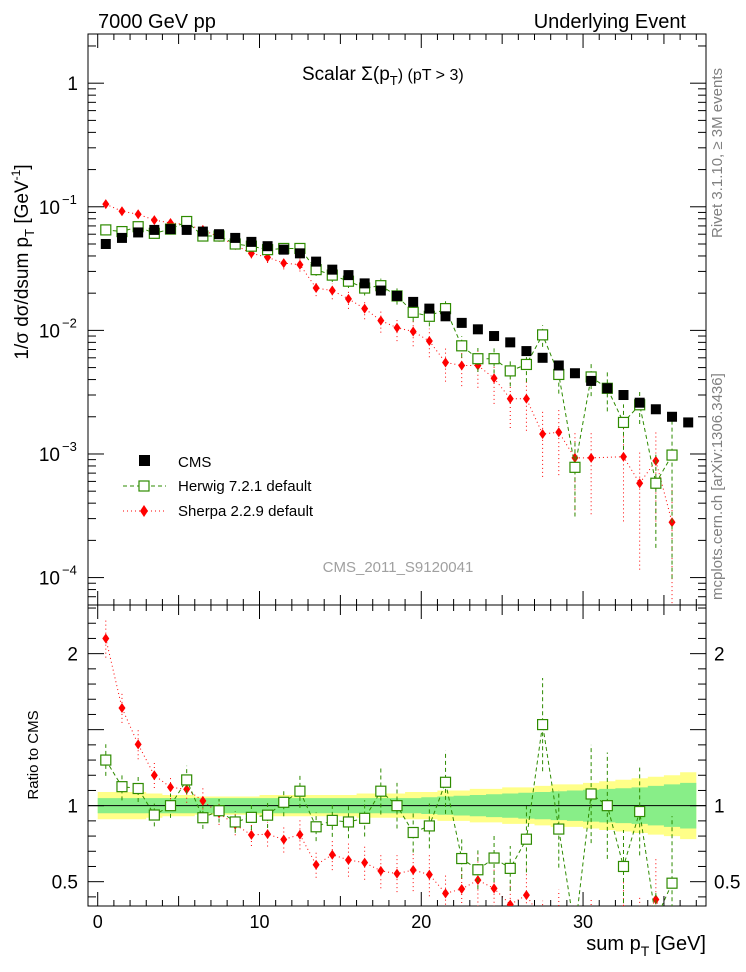 The image size is (746, 972). Describe the element at coordinates (610, 22) in the screenshot. I see `header-process: Underlying Event` at that location.